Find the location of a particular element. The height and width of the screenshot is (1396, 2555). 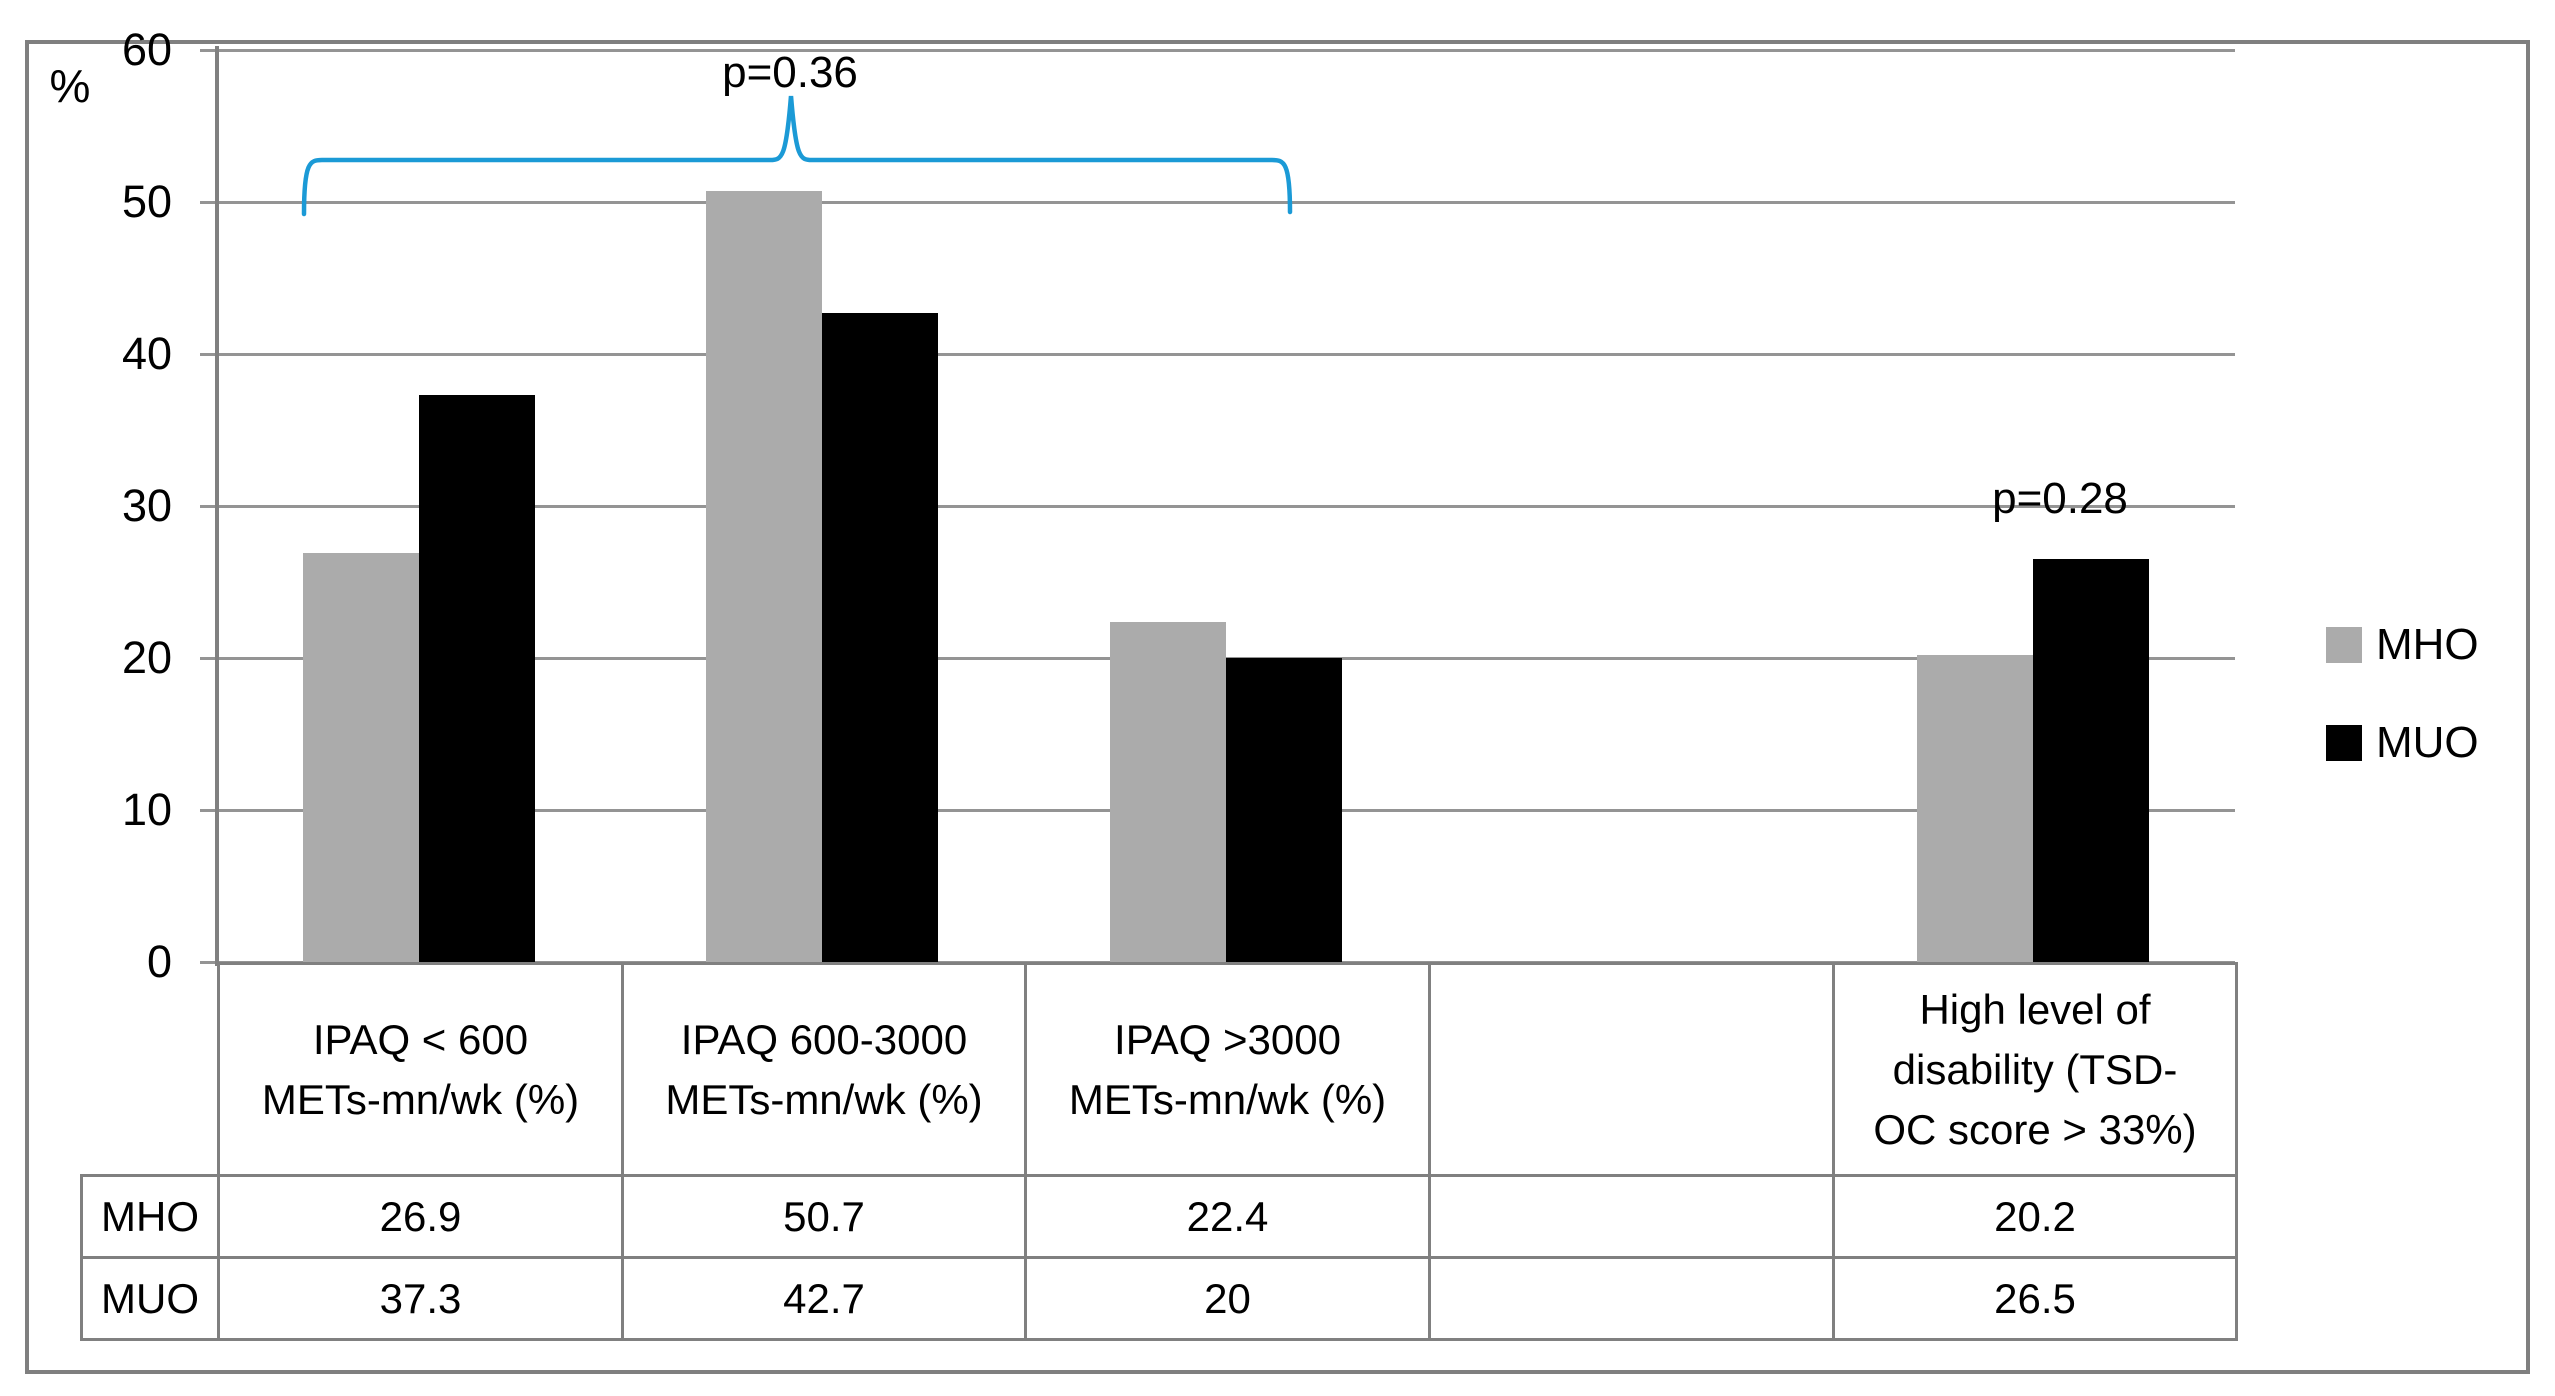

bar-muo-group2 is located at coordinates (880, 637).